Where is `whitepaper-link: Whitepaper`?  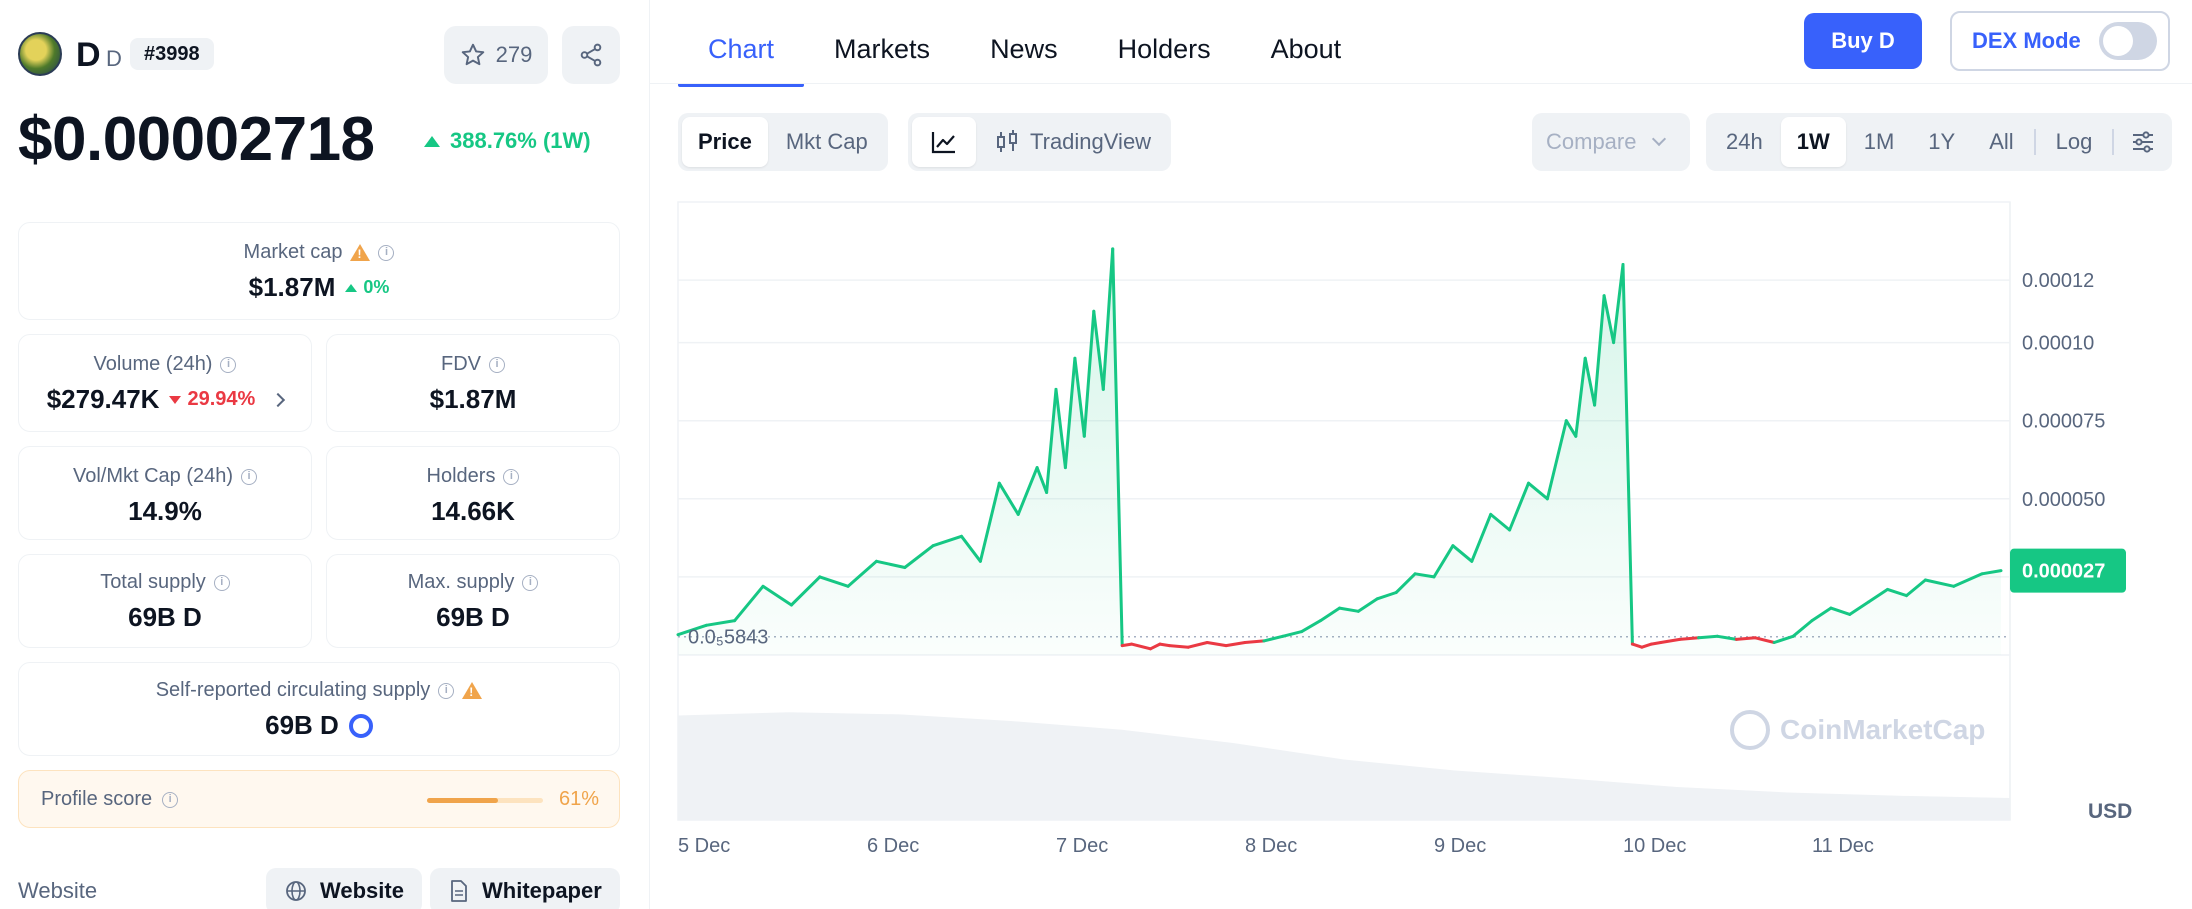 whitepaper-link: Whitepaper is located at coordinates (525, 888).